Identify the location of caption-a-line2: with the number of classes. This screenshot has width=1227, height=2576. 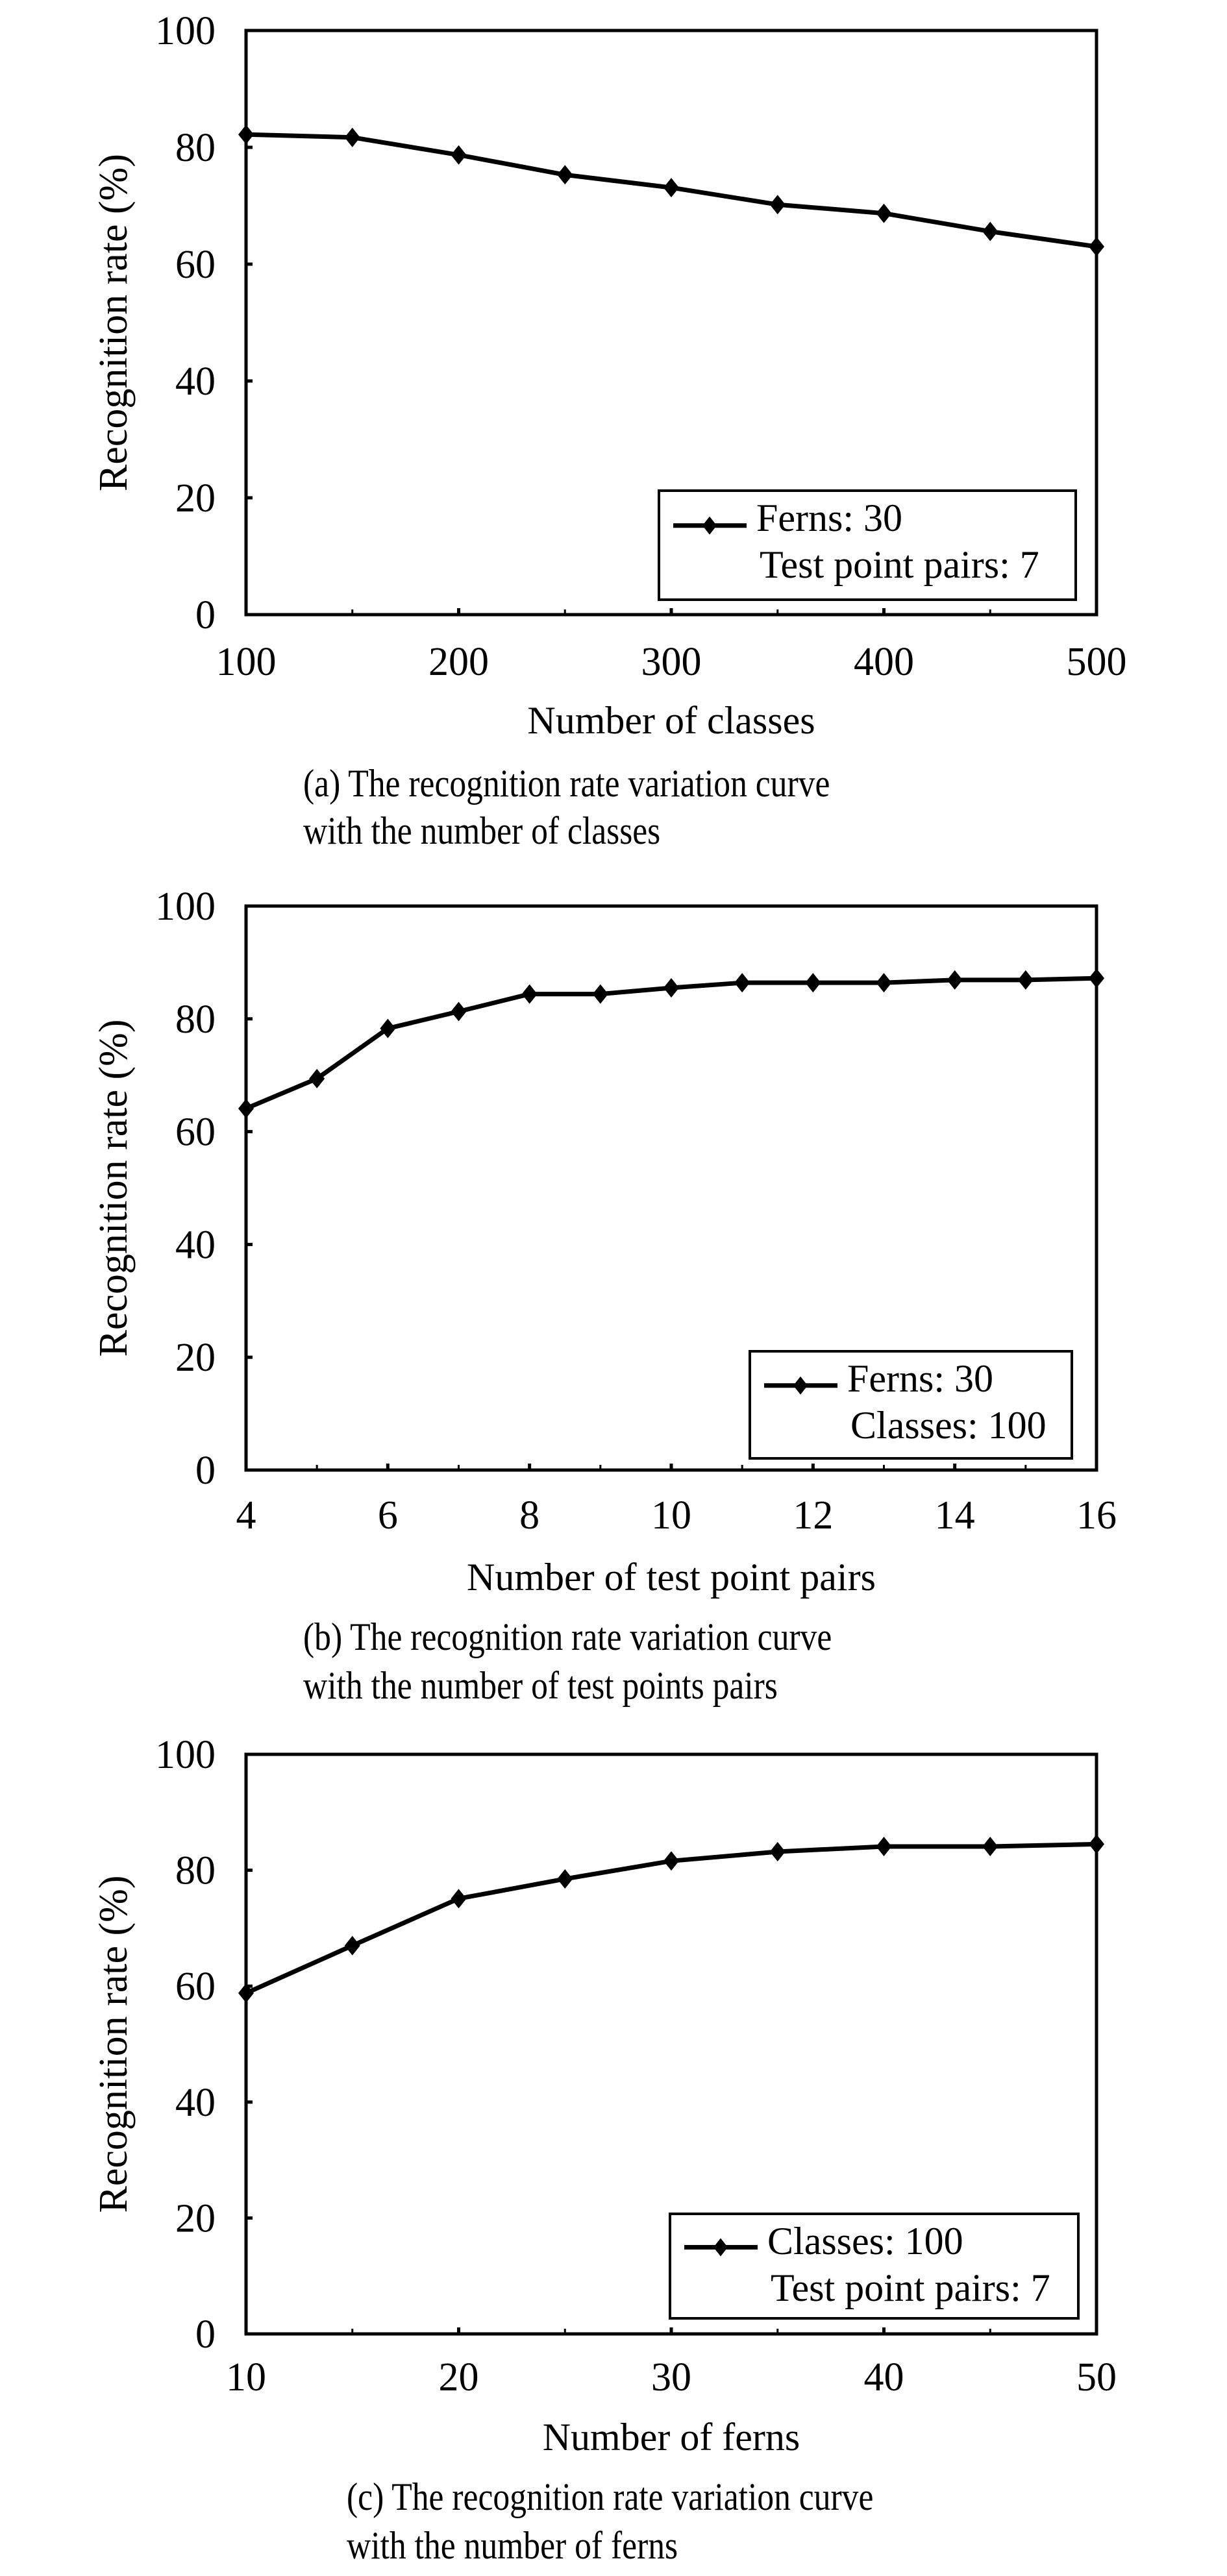
(482, 830).